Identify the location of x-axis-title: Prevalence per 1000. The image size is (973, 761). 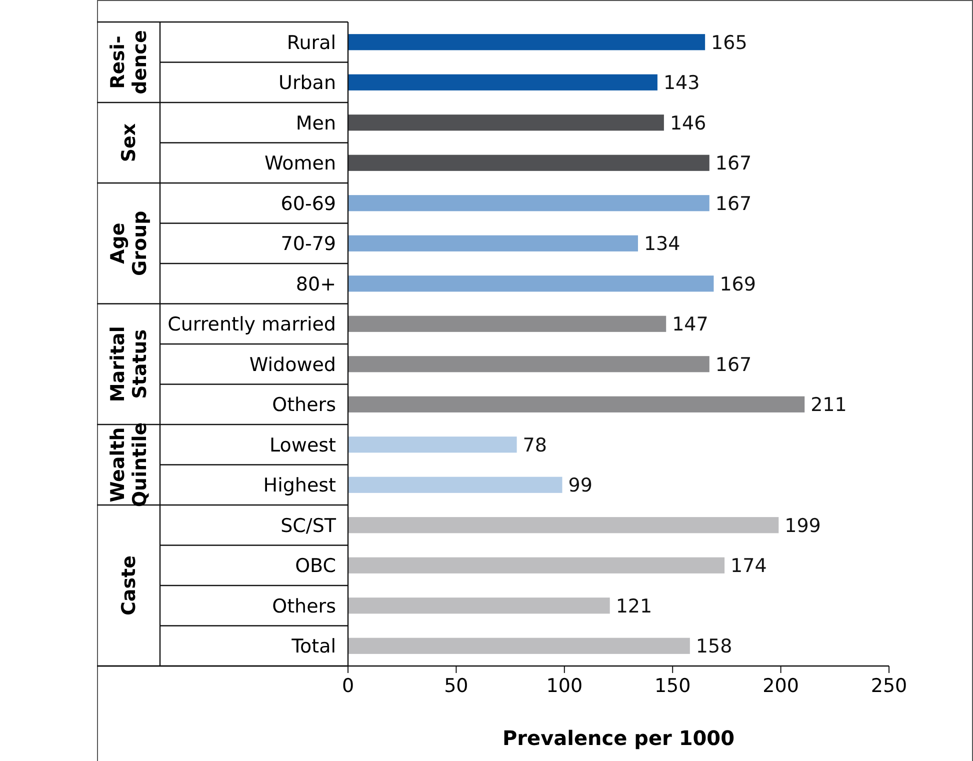
(618, 738).